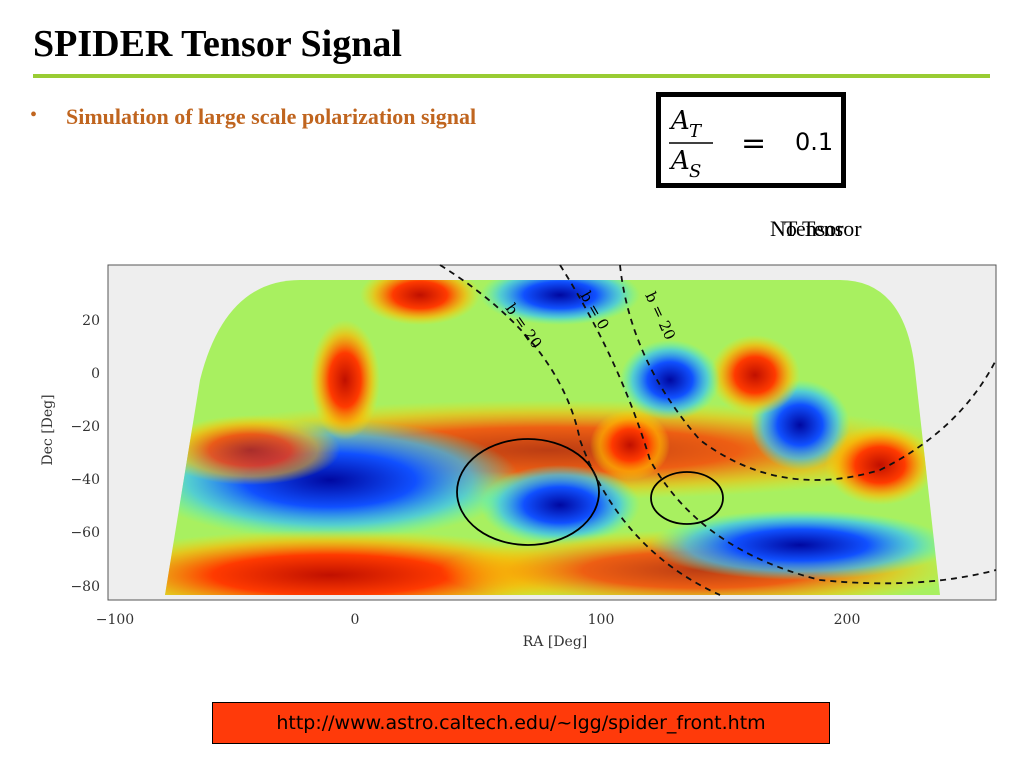 The height and width of the screenshot is (768, 1024). What do you see at coordinates (85, 480) in the screenshot?
I see `y-tick-label: −40` at bounding box center [85, 480].